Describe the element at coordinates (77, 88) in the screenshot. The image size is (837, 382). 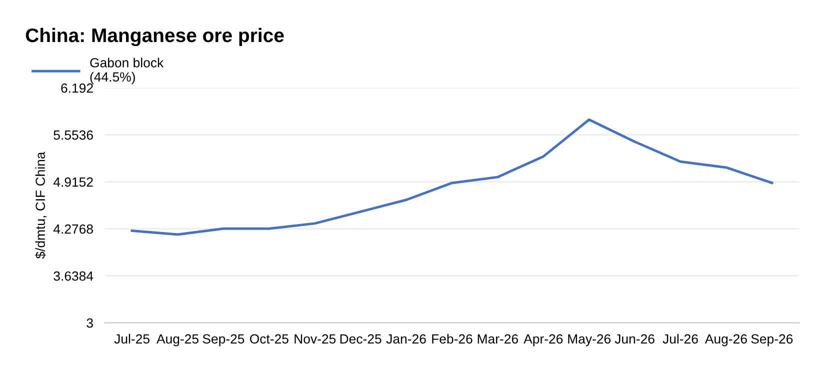
I see `y-tick-label: 6.192` at that location.